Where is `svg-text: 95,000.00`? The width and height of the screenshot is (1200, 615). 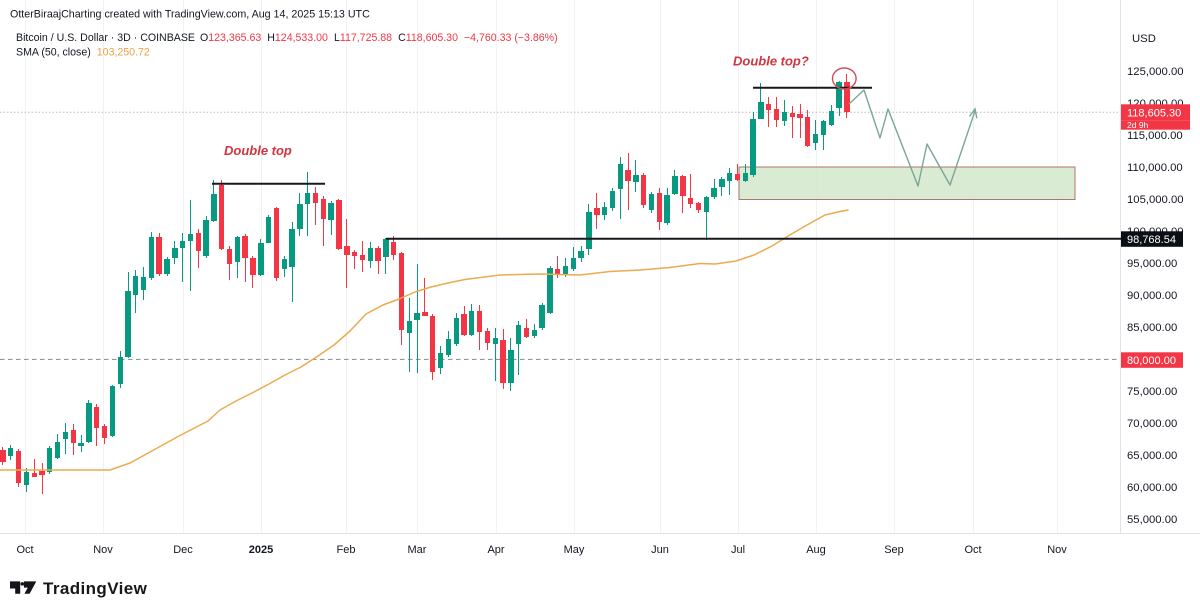 svg-text: 95,000.00 is located at coordinates (1152, 264).